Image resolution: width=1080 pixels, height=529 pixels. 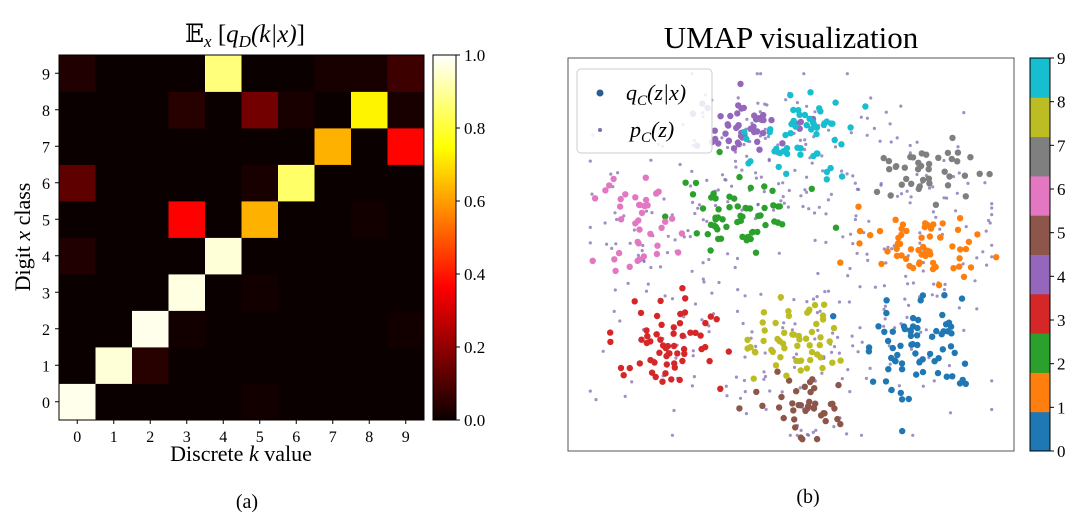 I want to click on y-tick-label: 8, so click(x=46, y=111).